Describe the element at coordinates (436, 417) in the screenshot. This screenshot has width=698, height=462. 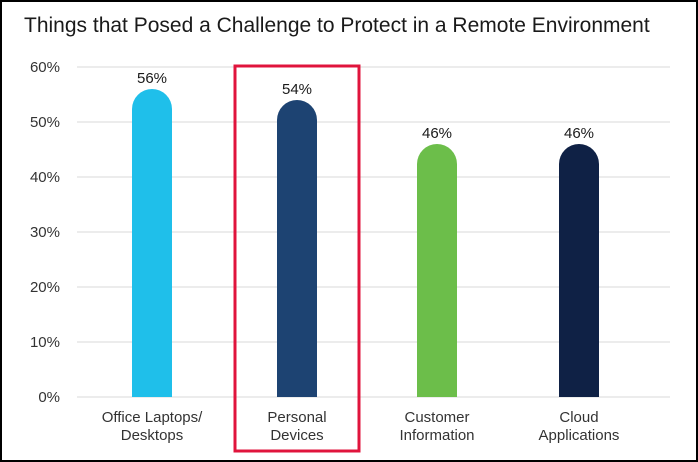
I see `category-label-line: Customer` at that location.